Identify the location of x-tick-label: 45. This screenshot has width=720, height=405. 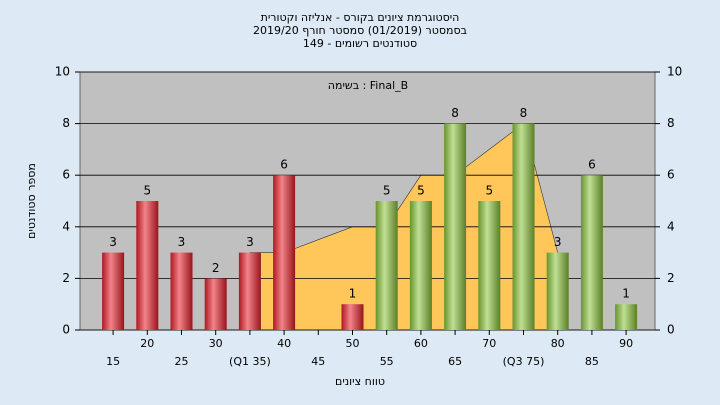
(318, 361).